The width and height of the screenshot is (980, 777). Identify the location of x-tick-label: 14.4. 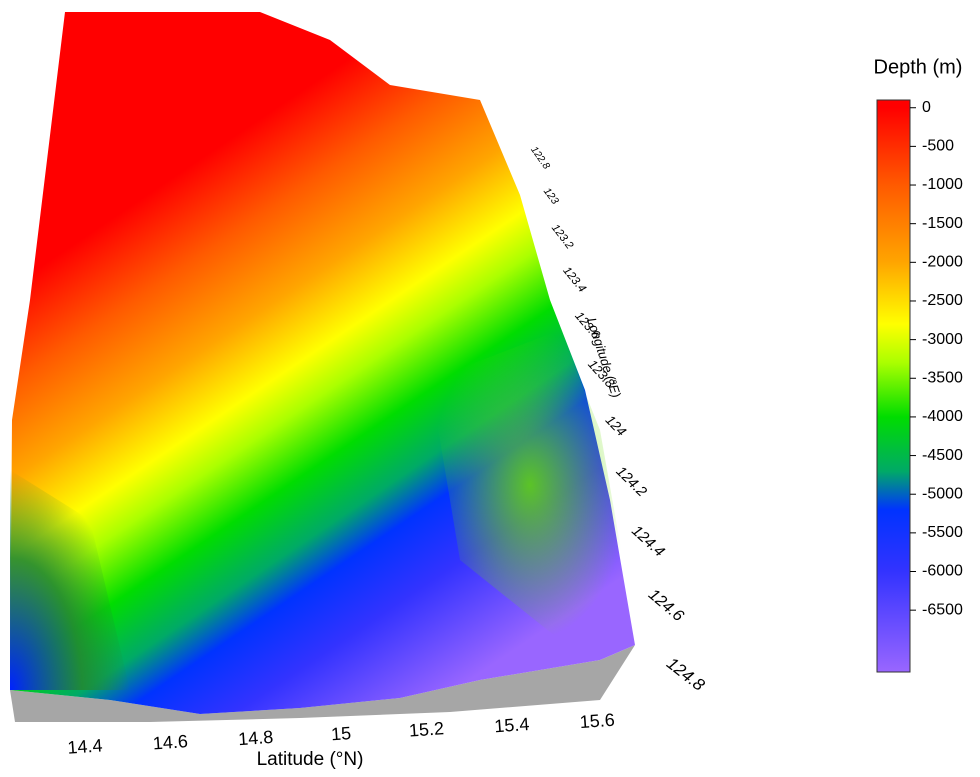
(85, 746).